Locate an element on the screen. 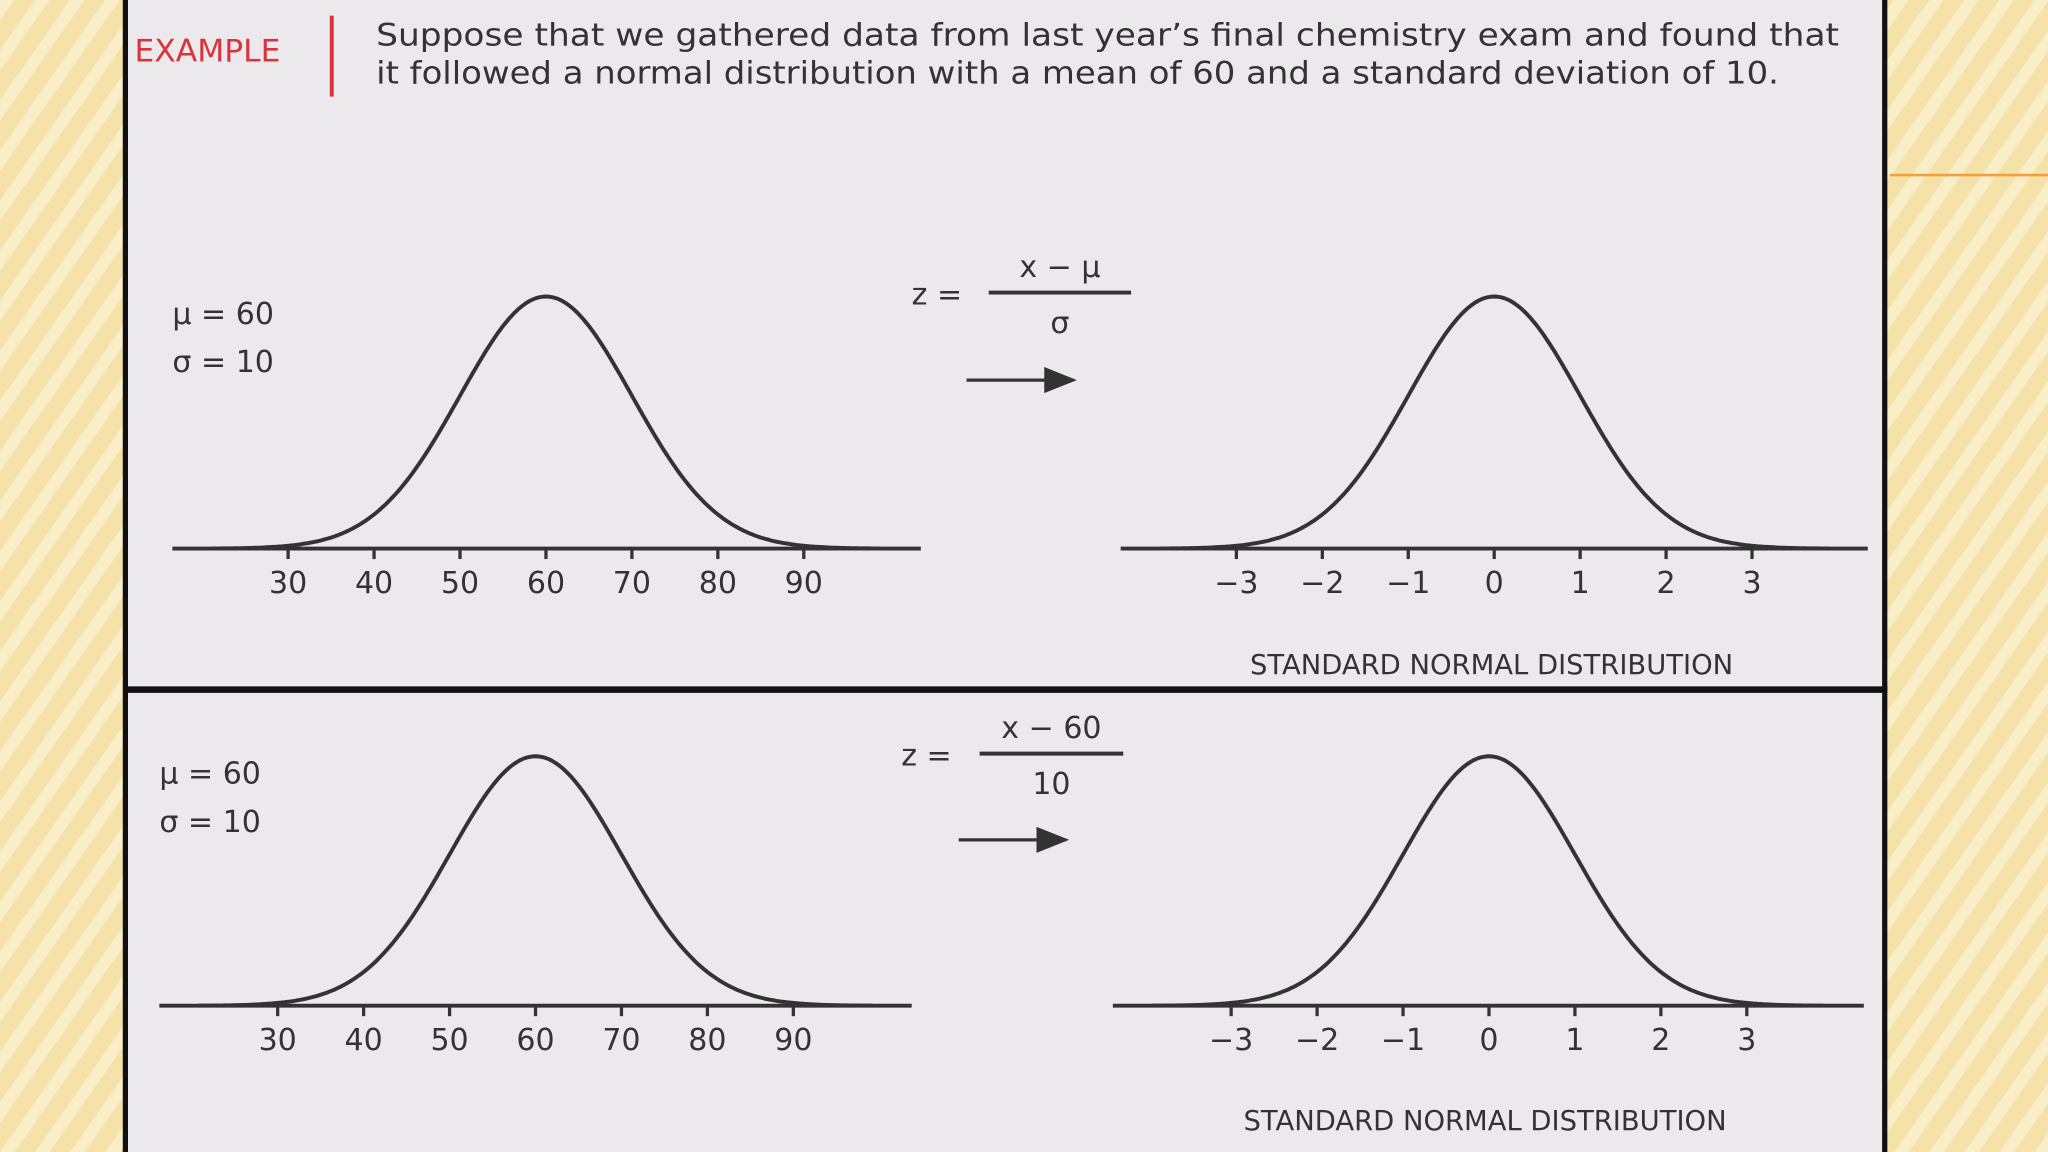 The width and height of the screenshot is (2048, 1152). formula-numerator: x − 60 is located at coordinates (1051, 728).